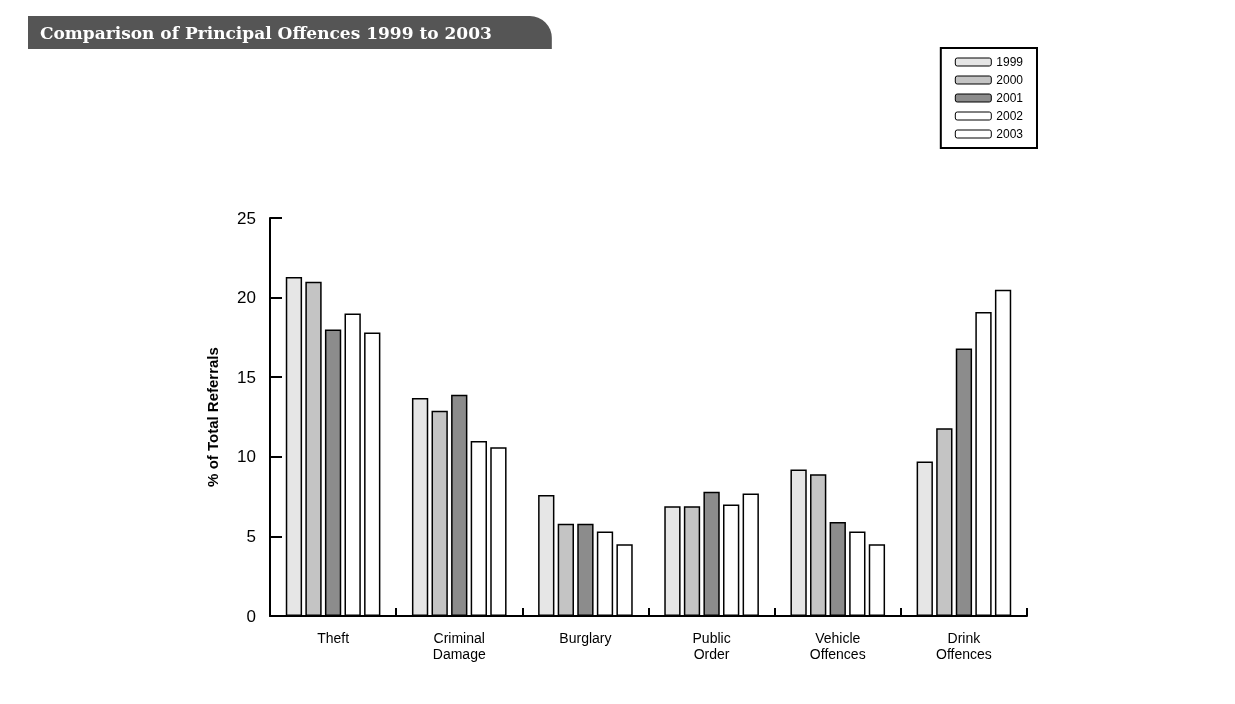  What do you see at coordinates (1010, 116) in the screenshot?
I see `legend-label: 2002` at bounding box center [1010, 116].